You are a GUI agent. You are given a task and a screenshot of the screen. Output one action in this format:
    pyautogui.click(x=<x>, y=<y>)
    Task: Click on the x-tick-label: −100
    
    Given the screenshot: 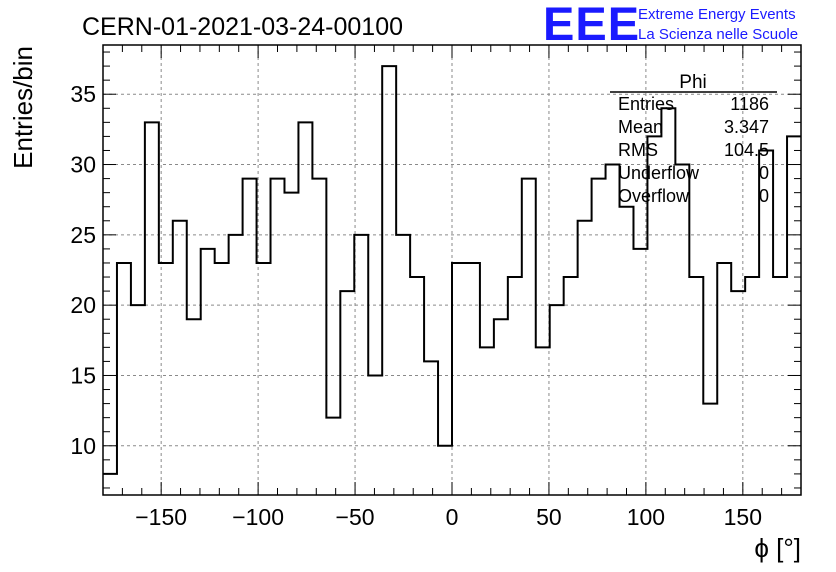 What is the action you would take?
    pyautogui.click(x=258, y=517)
    